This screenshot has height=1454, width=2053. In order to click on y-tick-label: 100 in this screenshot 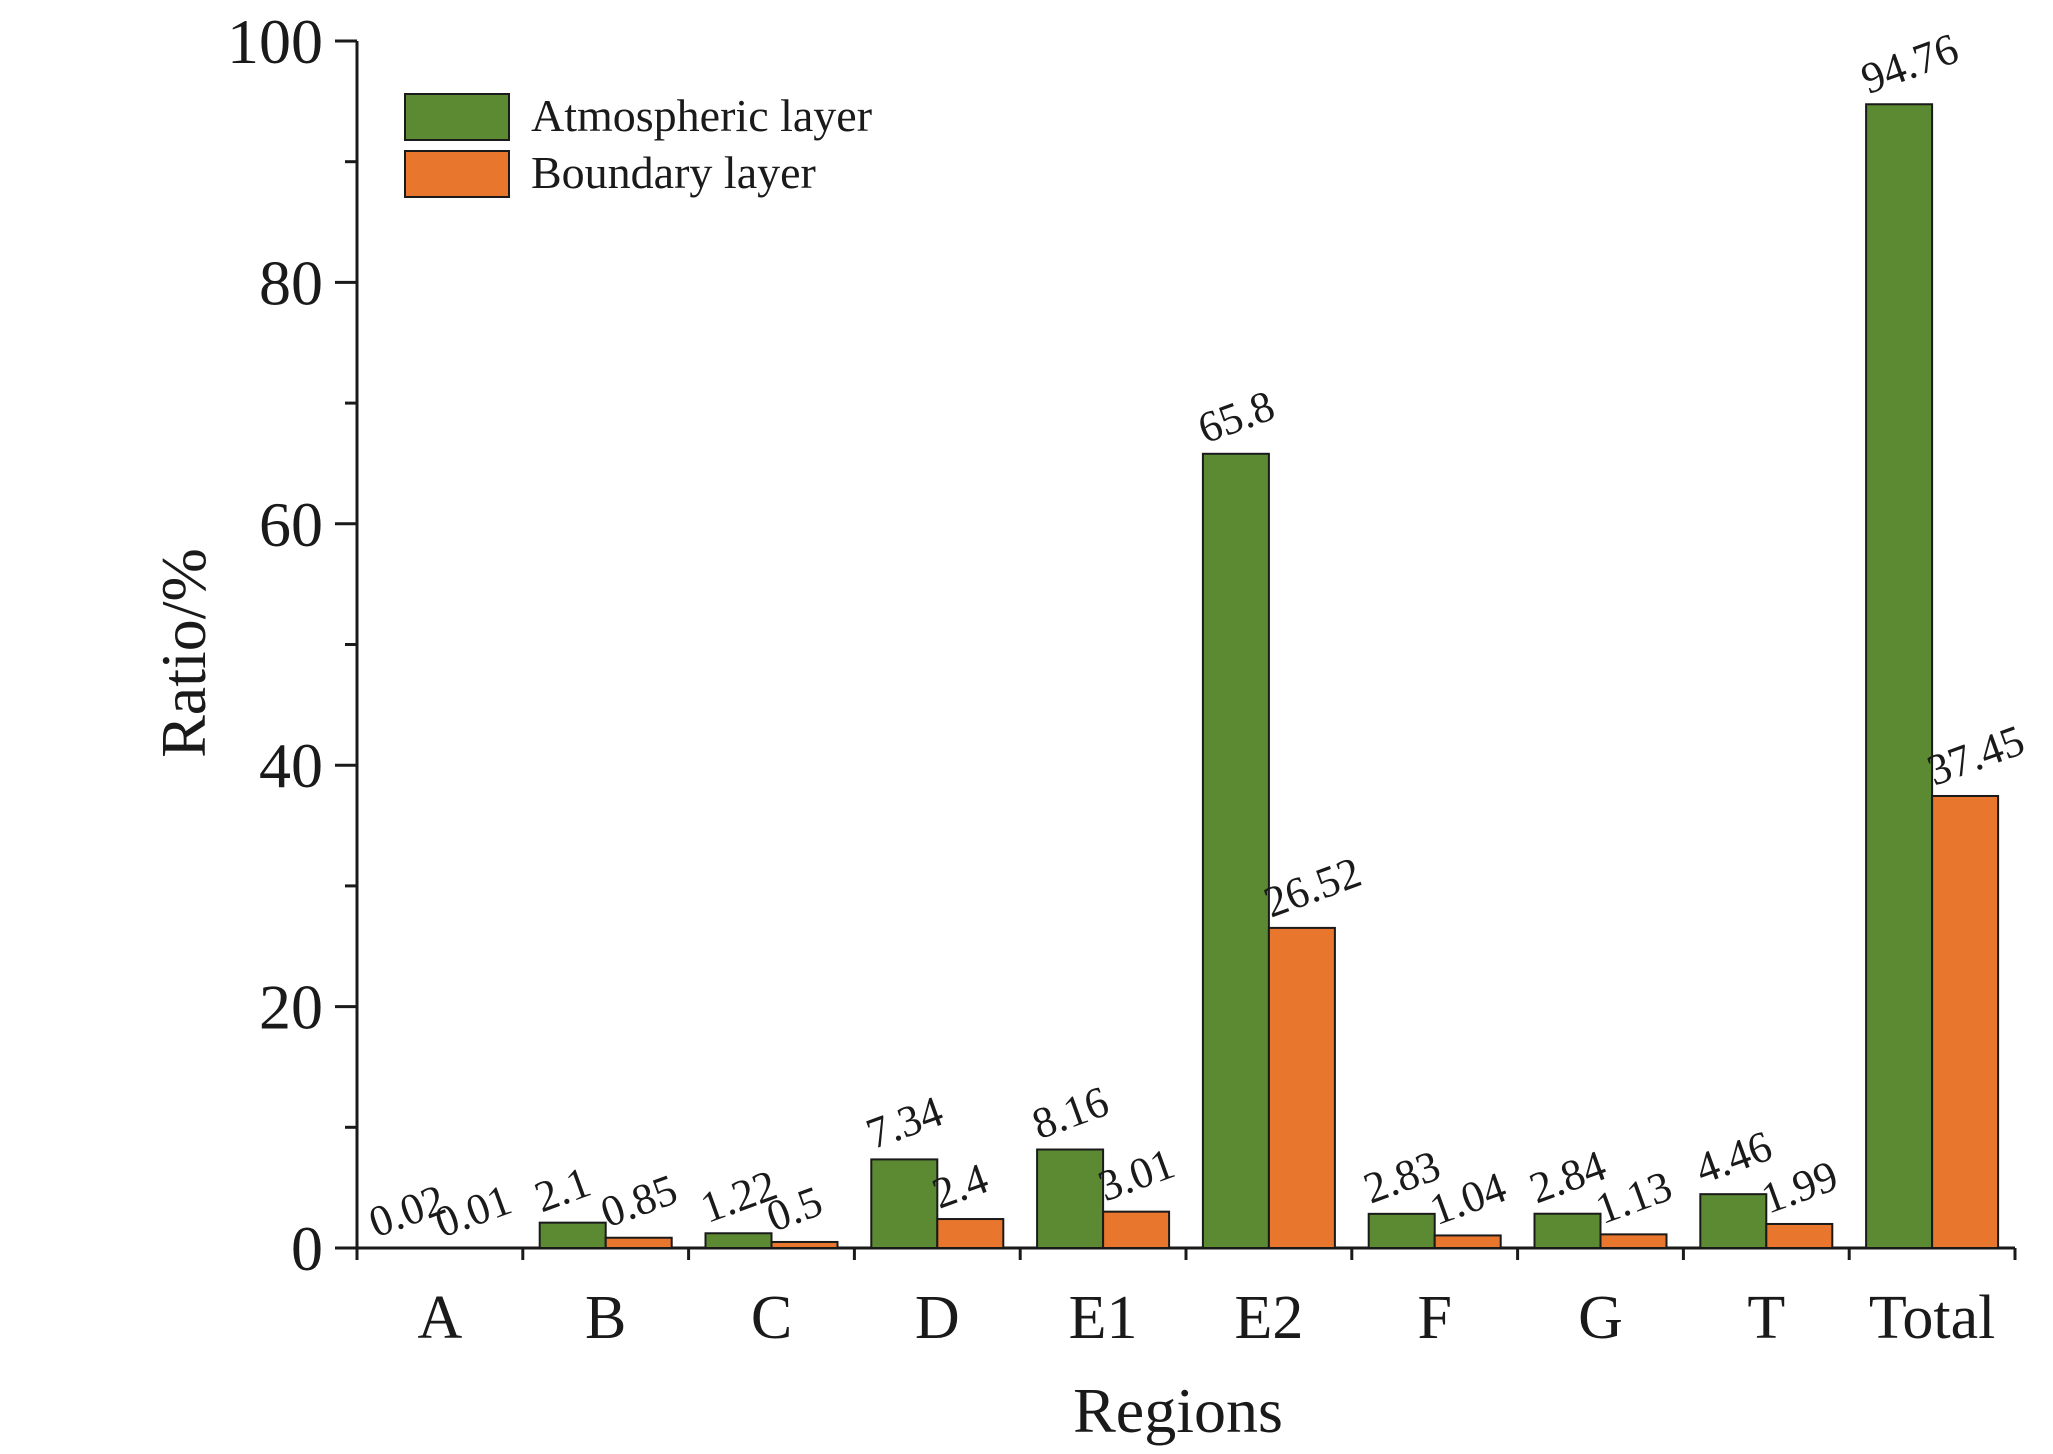, I will do `click(275, 41)`.